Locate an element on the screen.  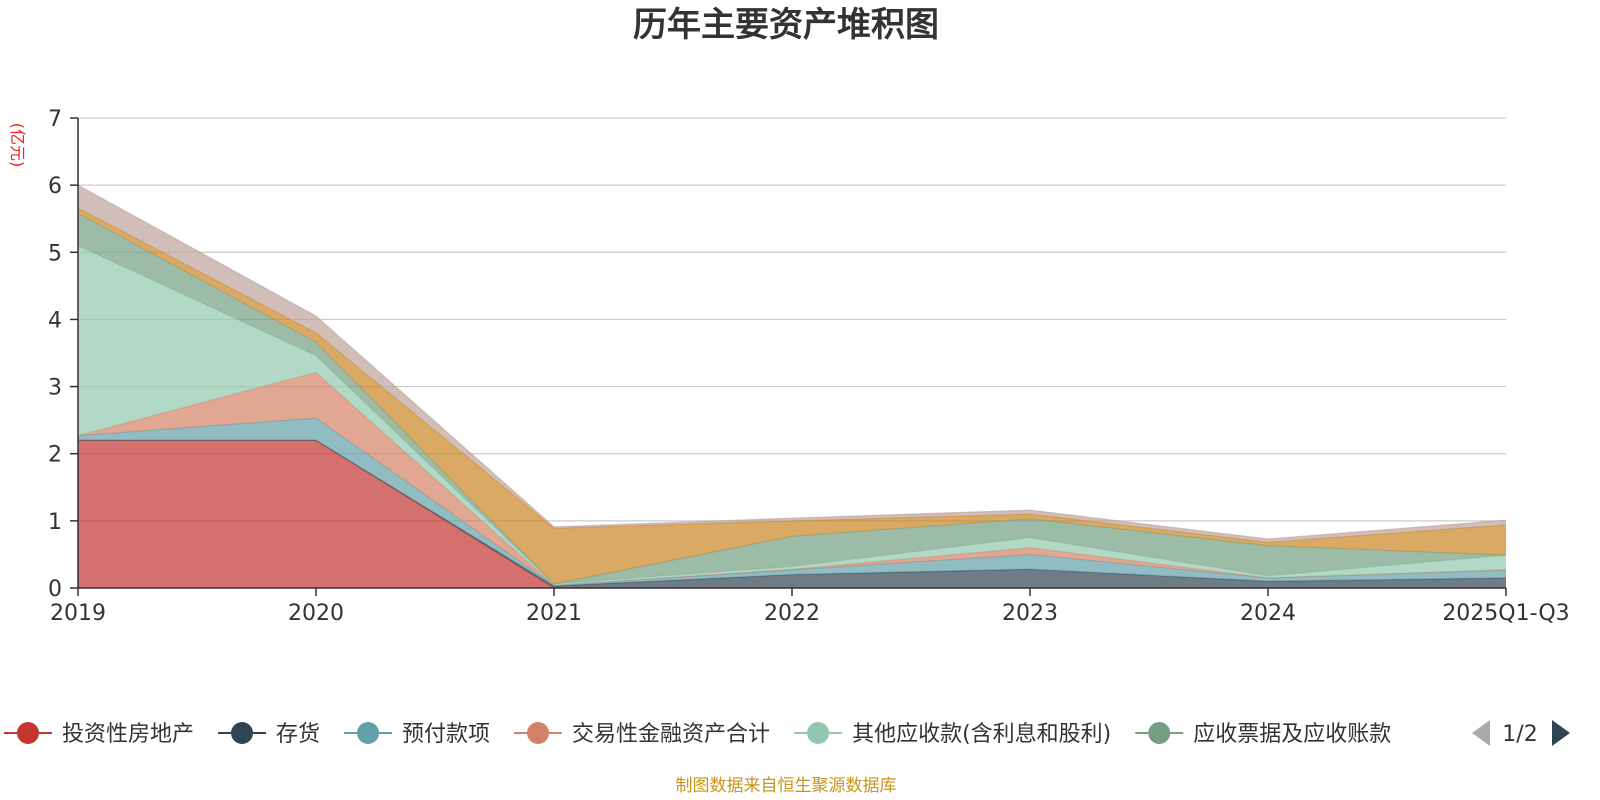
y-tick-label: 4 is located at coordinates (55, 320).